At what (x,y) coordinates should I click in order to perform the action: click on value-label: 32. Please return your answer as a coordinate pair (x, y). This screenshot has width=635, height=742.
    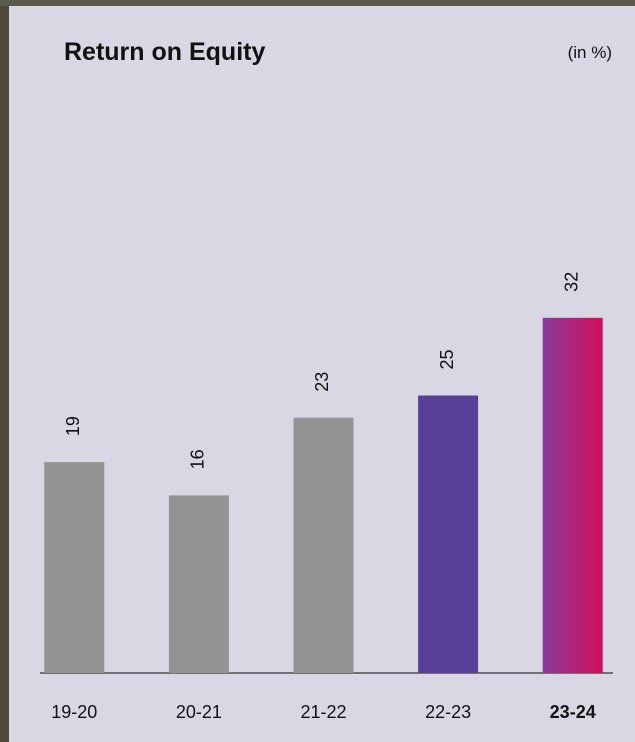
    Looking at the image, I should click on (571, 282).